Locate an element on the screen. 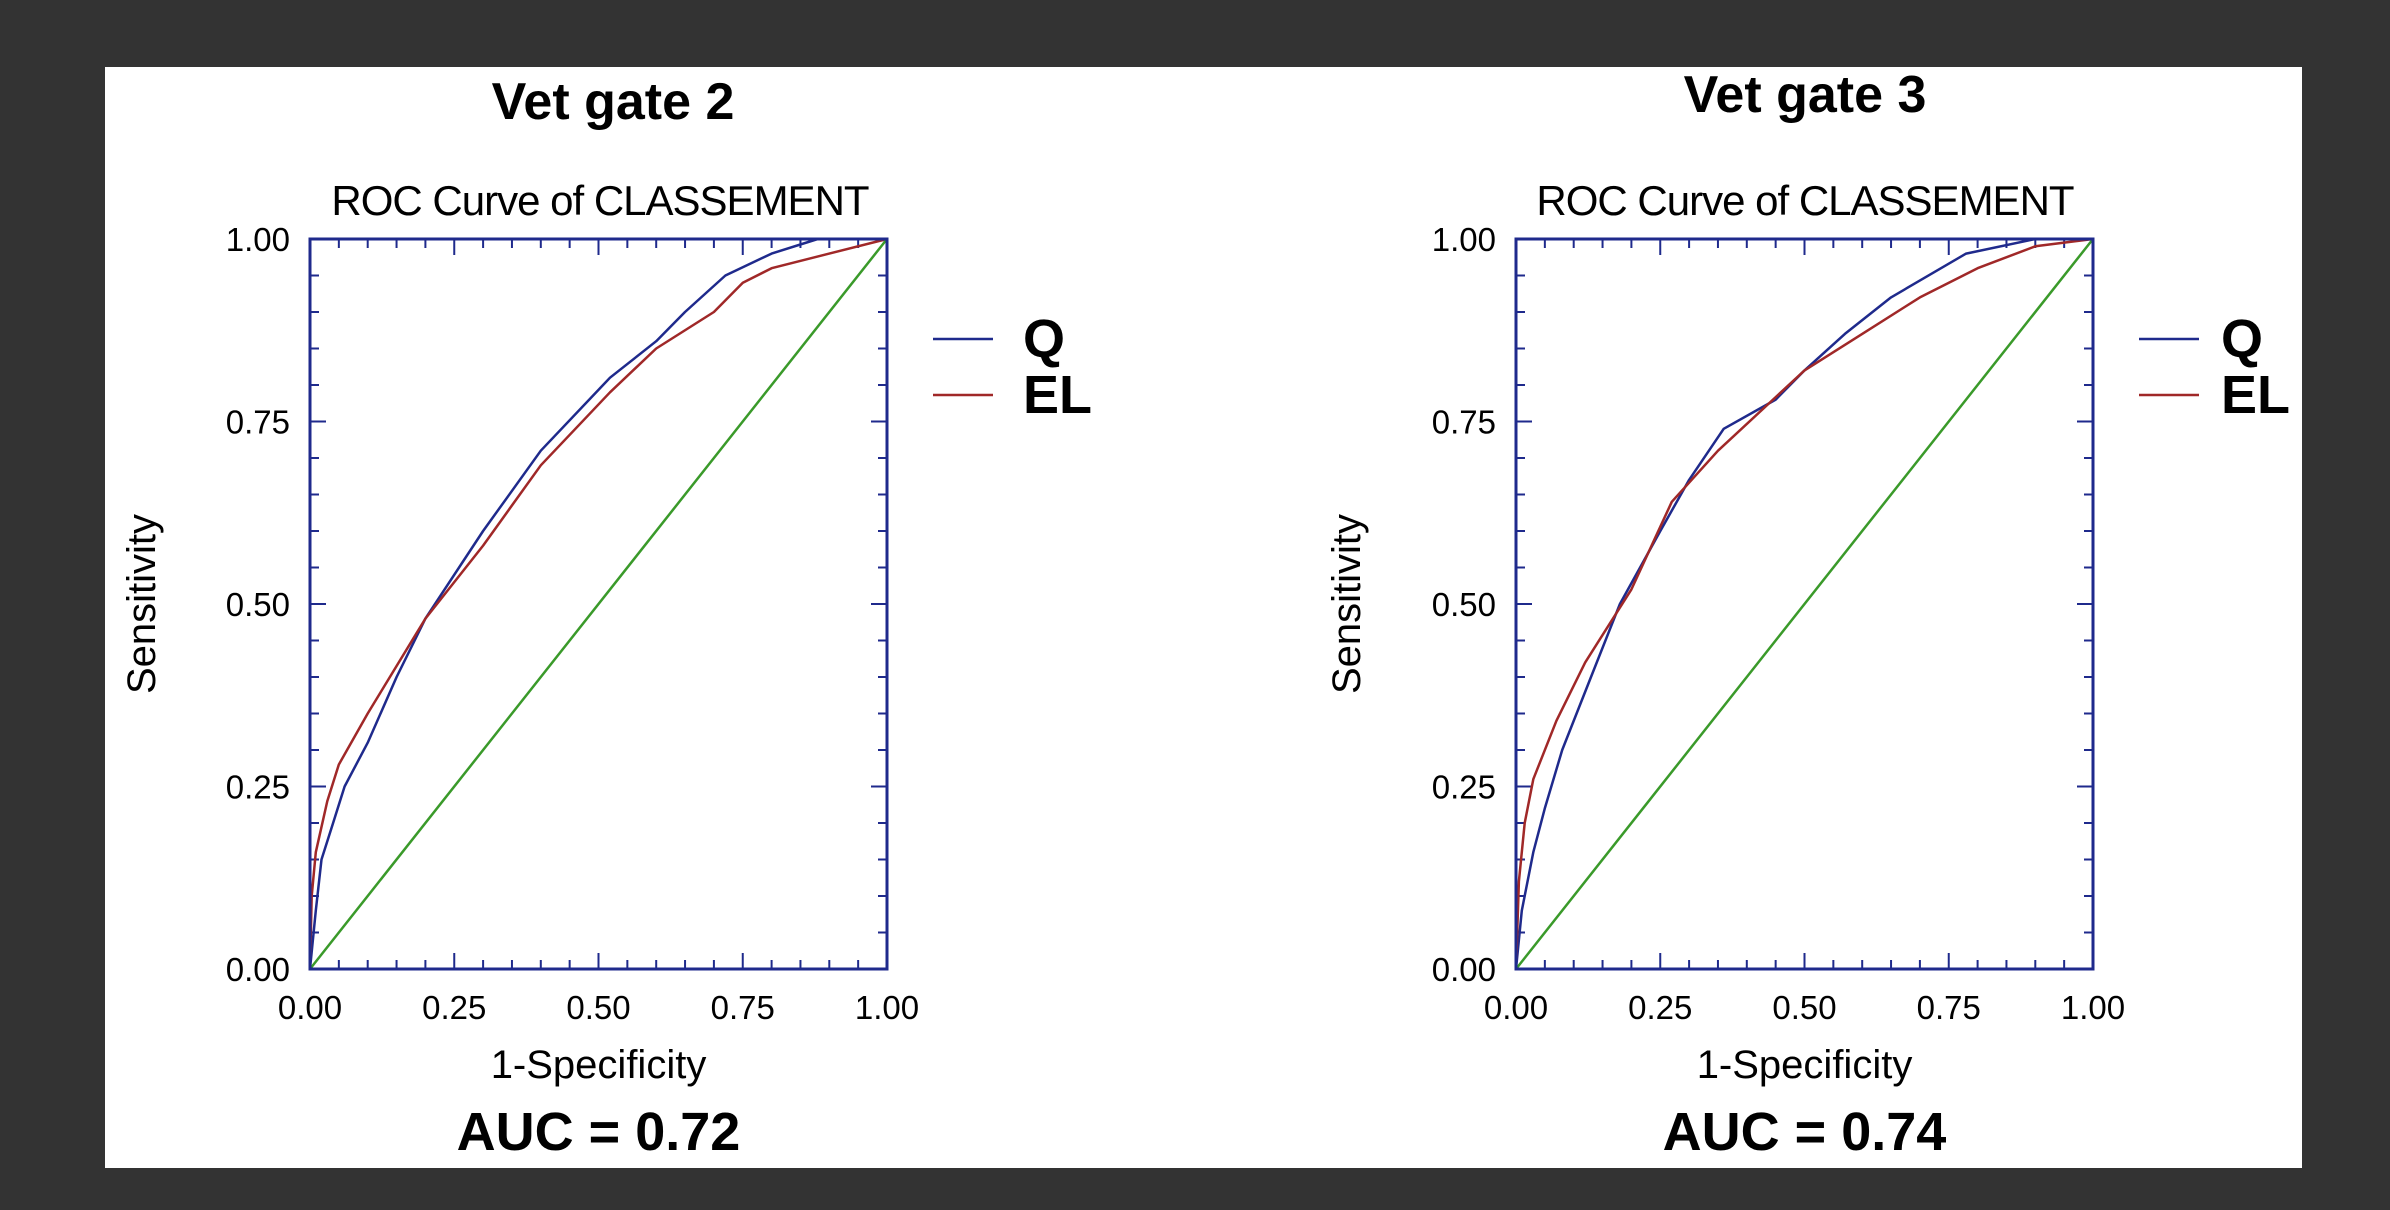  chart2-x-tick-label: 0.25 is located at coordinates (1660, 1007).